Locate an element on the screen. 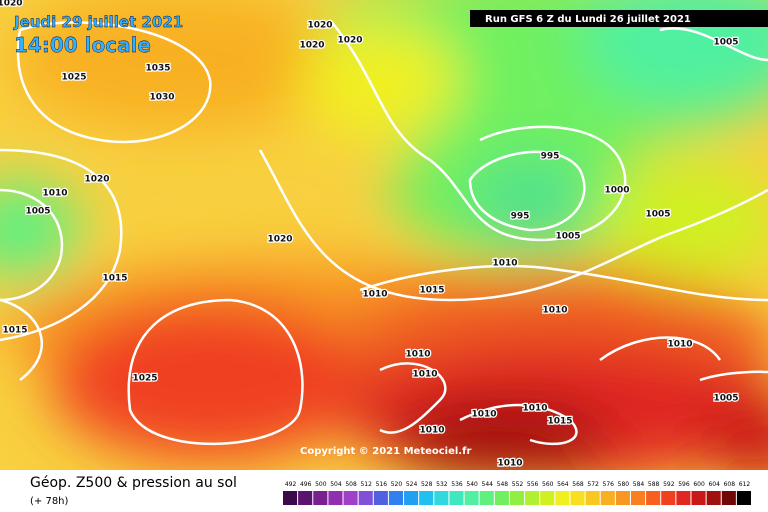 This screenshot has width=768, height=512. isobar-label: 1035 is located at coordinates (157, 69).